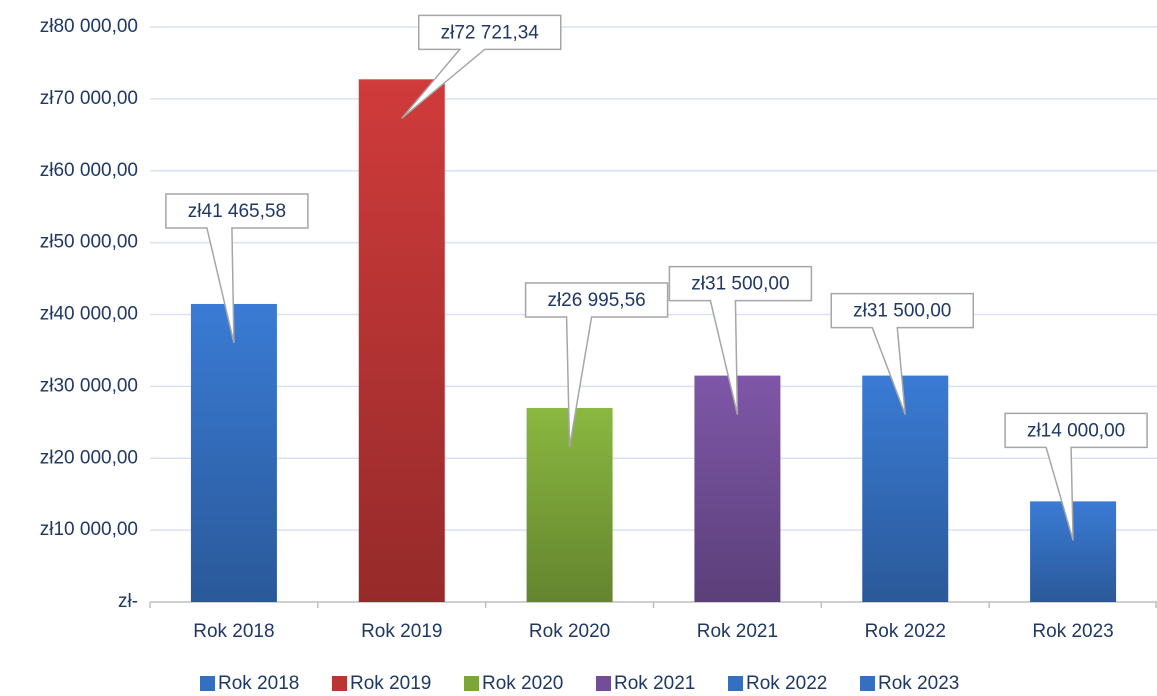  Describe the element at coordinates (128, 601) in the screenshot. I see `y-tick-label: zł-` at that location.